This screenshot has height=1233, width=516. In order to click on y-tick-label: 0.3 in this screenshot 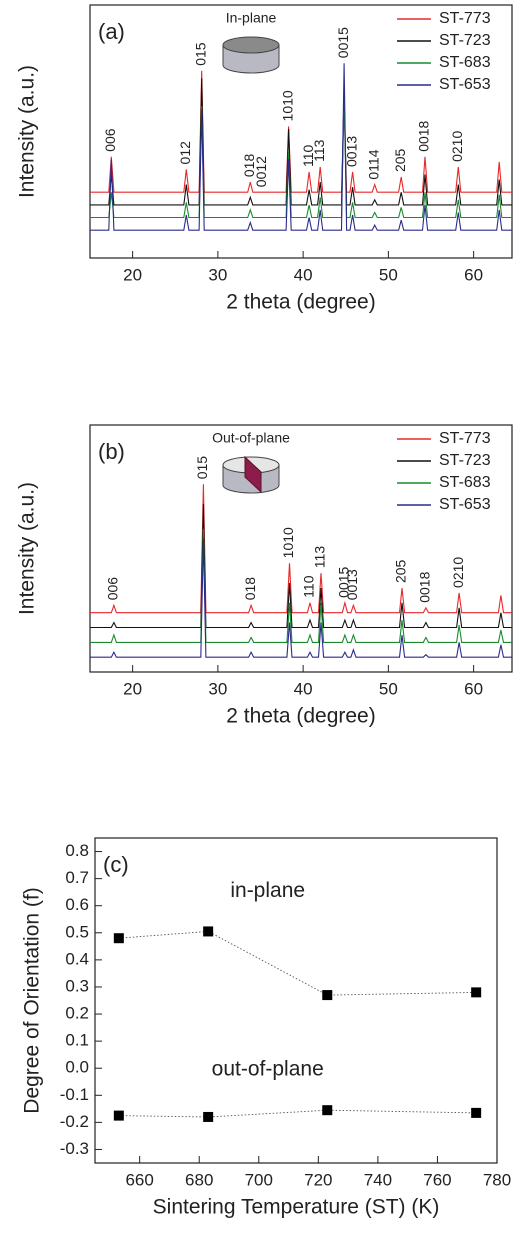, I will do `click(77, 985)`.